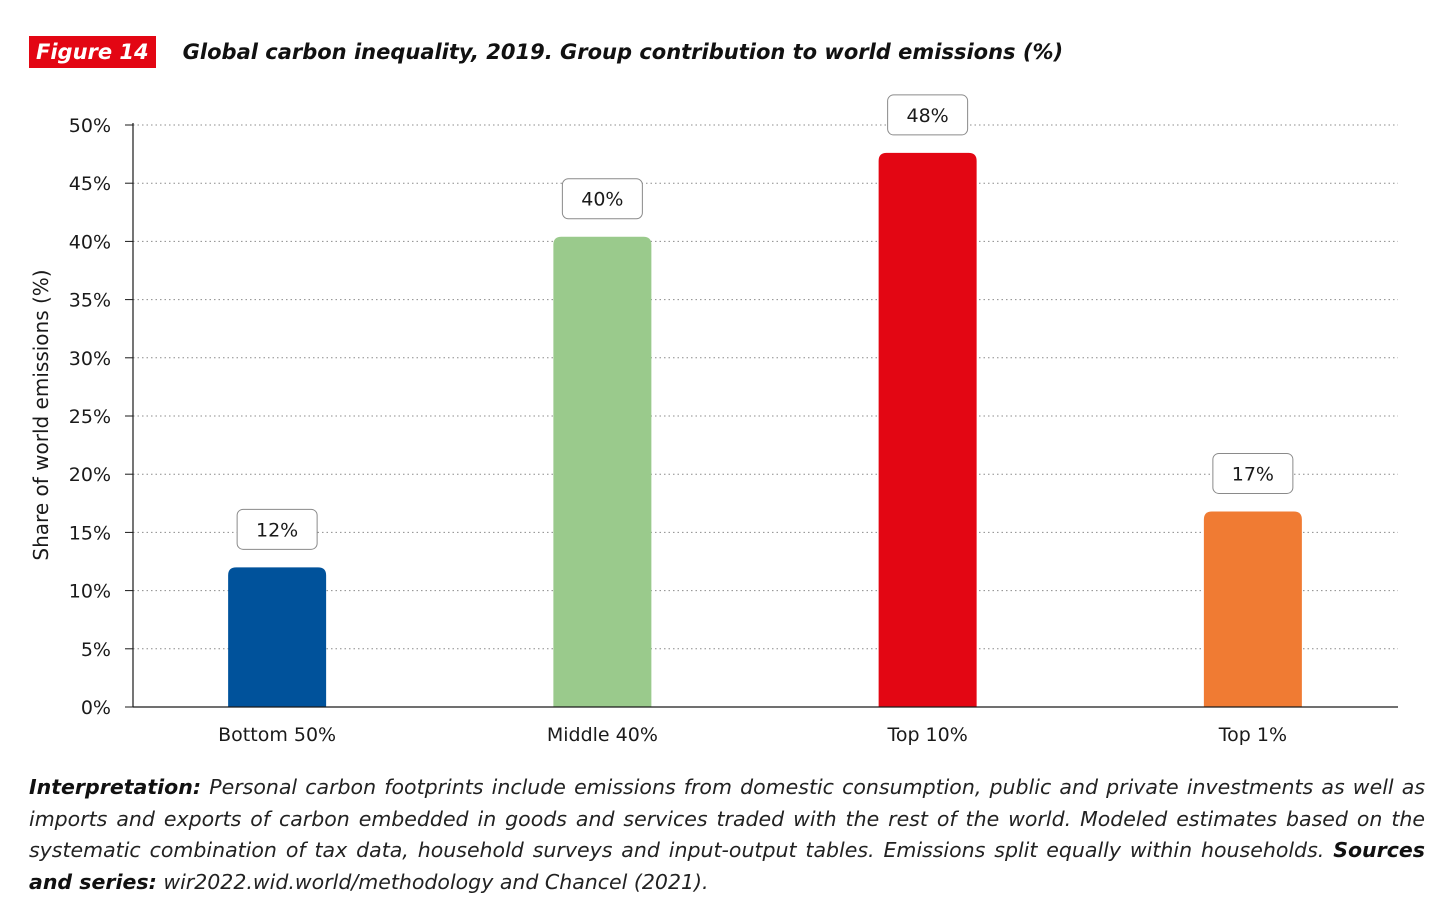  What do you see at coordinates (41, 414) in the screenshot?
I see `y-axis-label: Share of world emissions (%)` at bounding box center [41, 414].